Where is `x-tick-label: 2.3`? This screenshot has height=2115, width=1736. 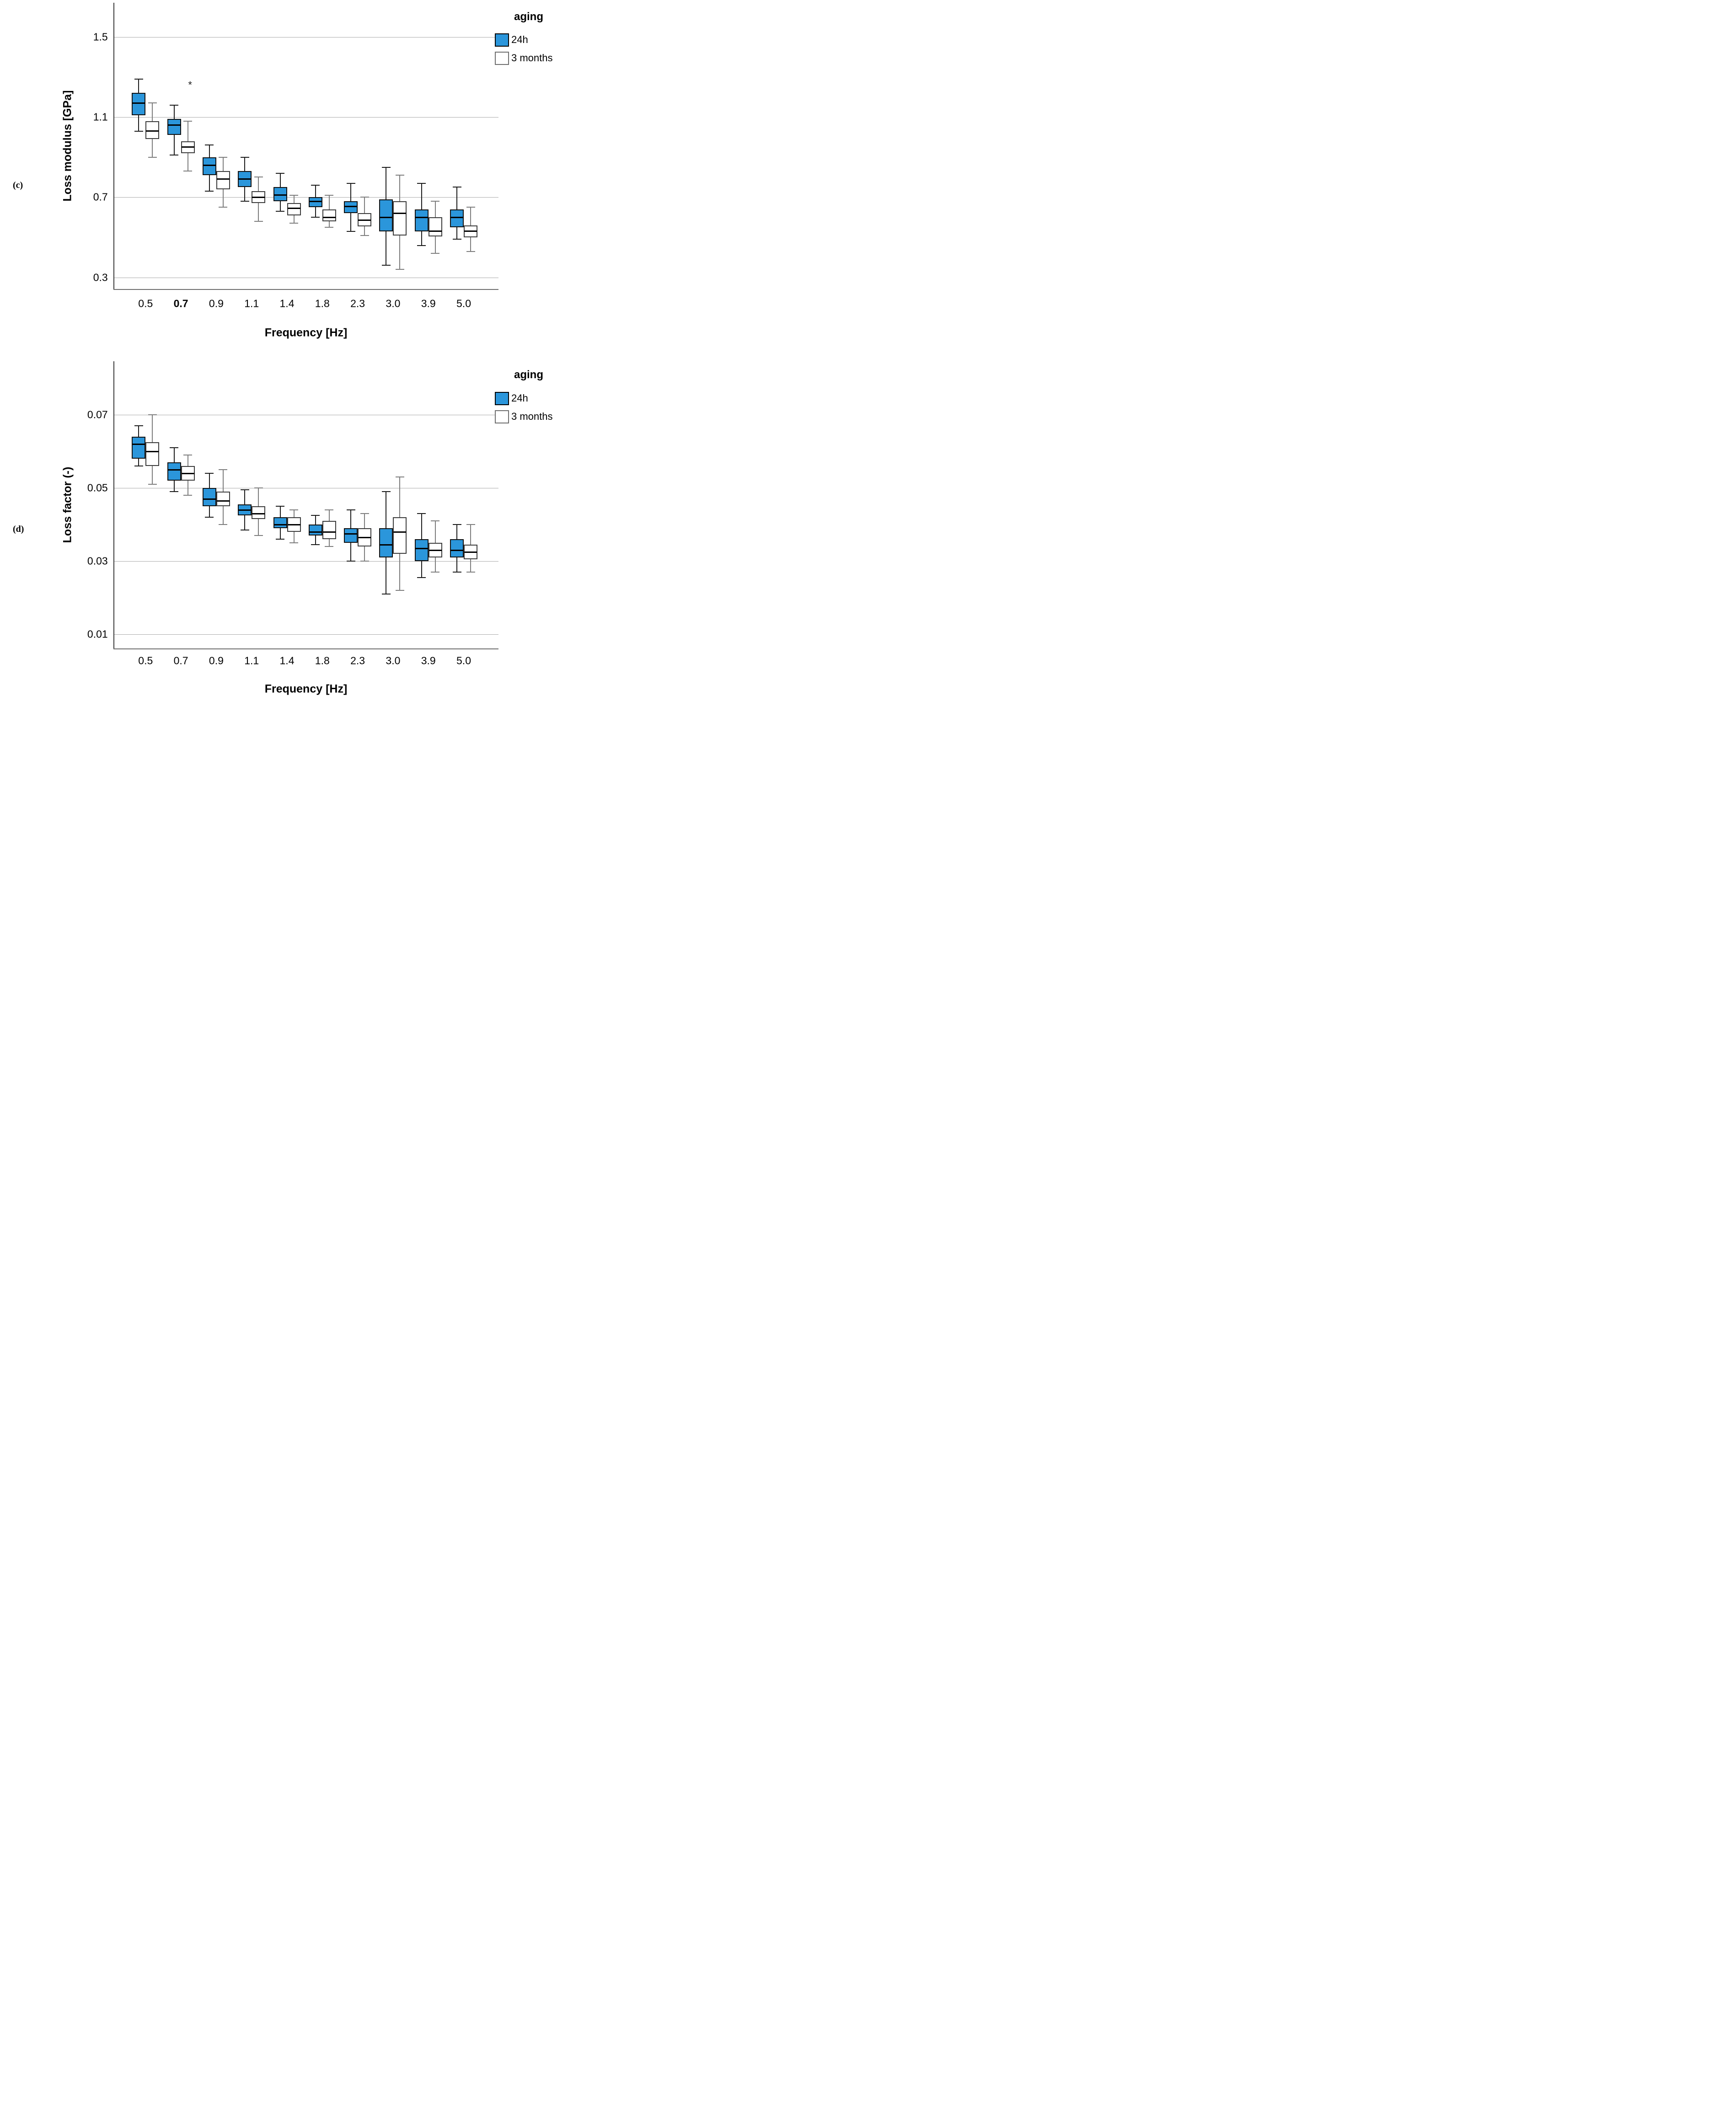
x-tick-label: 2.3 is located at coordinates (358, 660).